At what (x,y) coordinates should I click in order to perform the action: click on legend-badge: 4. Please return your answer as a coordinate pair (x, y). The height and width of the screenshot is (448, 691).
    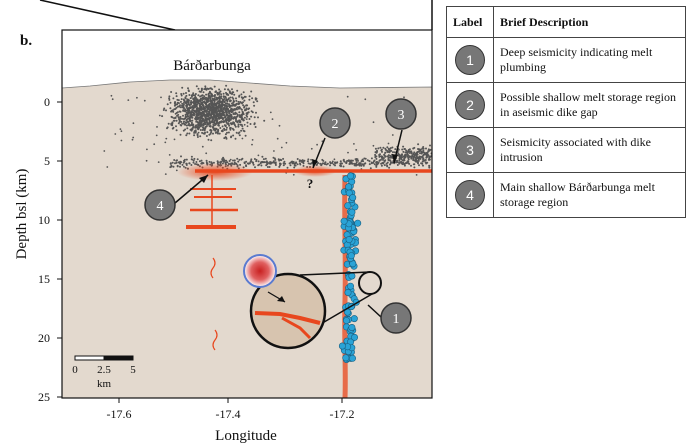
    Looking at the image, I should click on (470, 195).